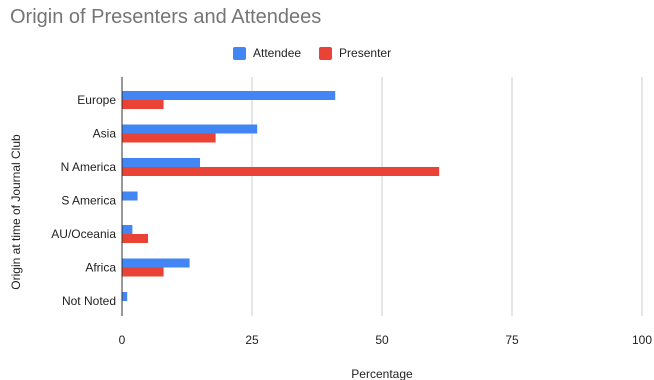 This screenshot has height=380, width=654. I want to click on legend-item-presenter: Presenter, so click(355, 53).